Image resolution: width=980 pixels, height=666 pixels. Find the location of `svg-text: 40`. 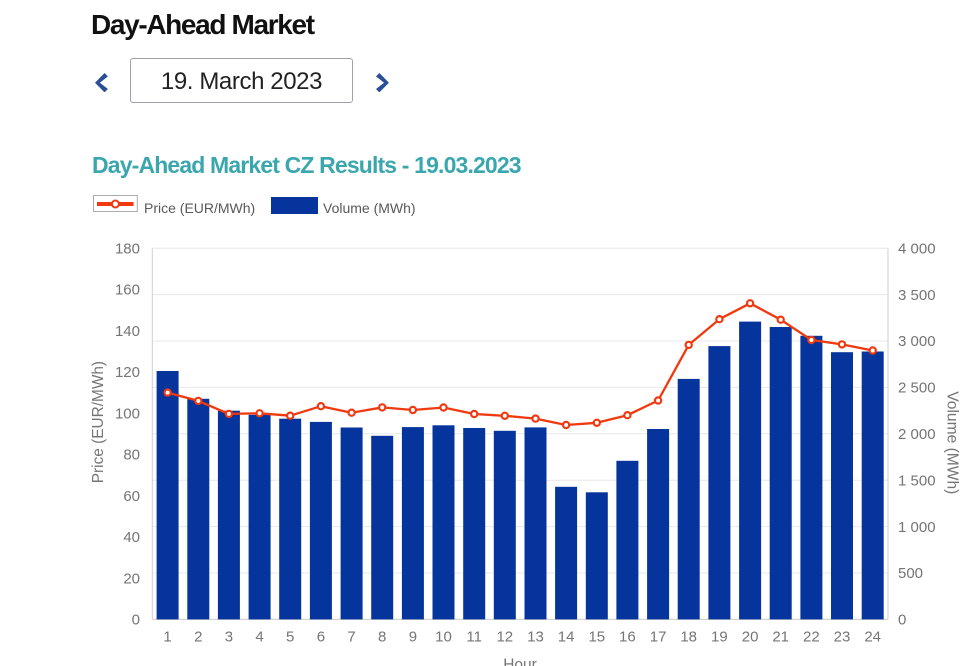

svg-text: 40 is located at coordinates (131, 537).